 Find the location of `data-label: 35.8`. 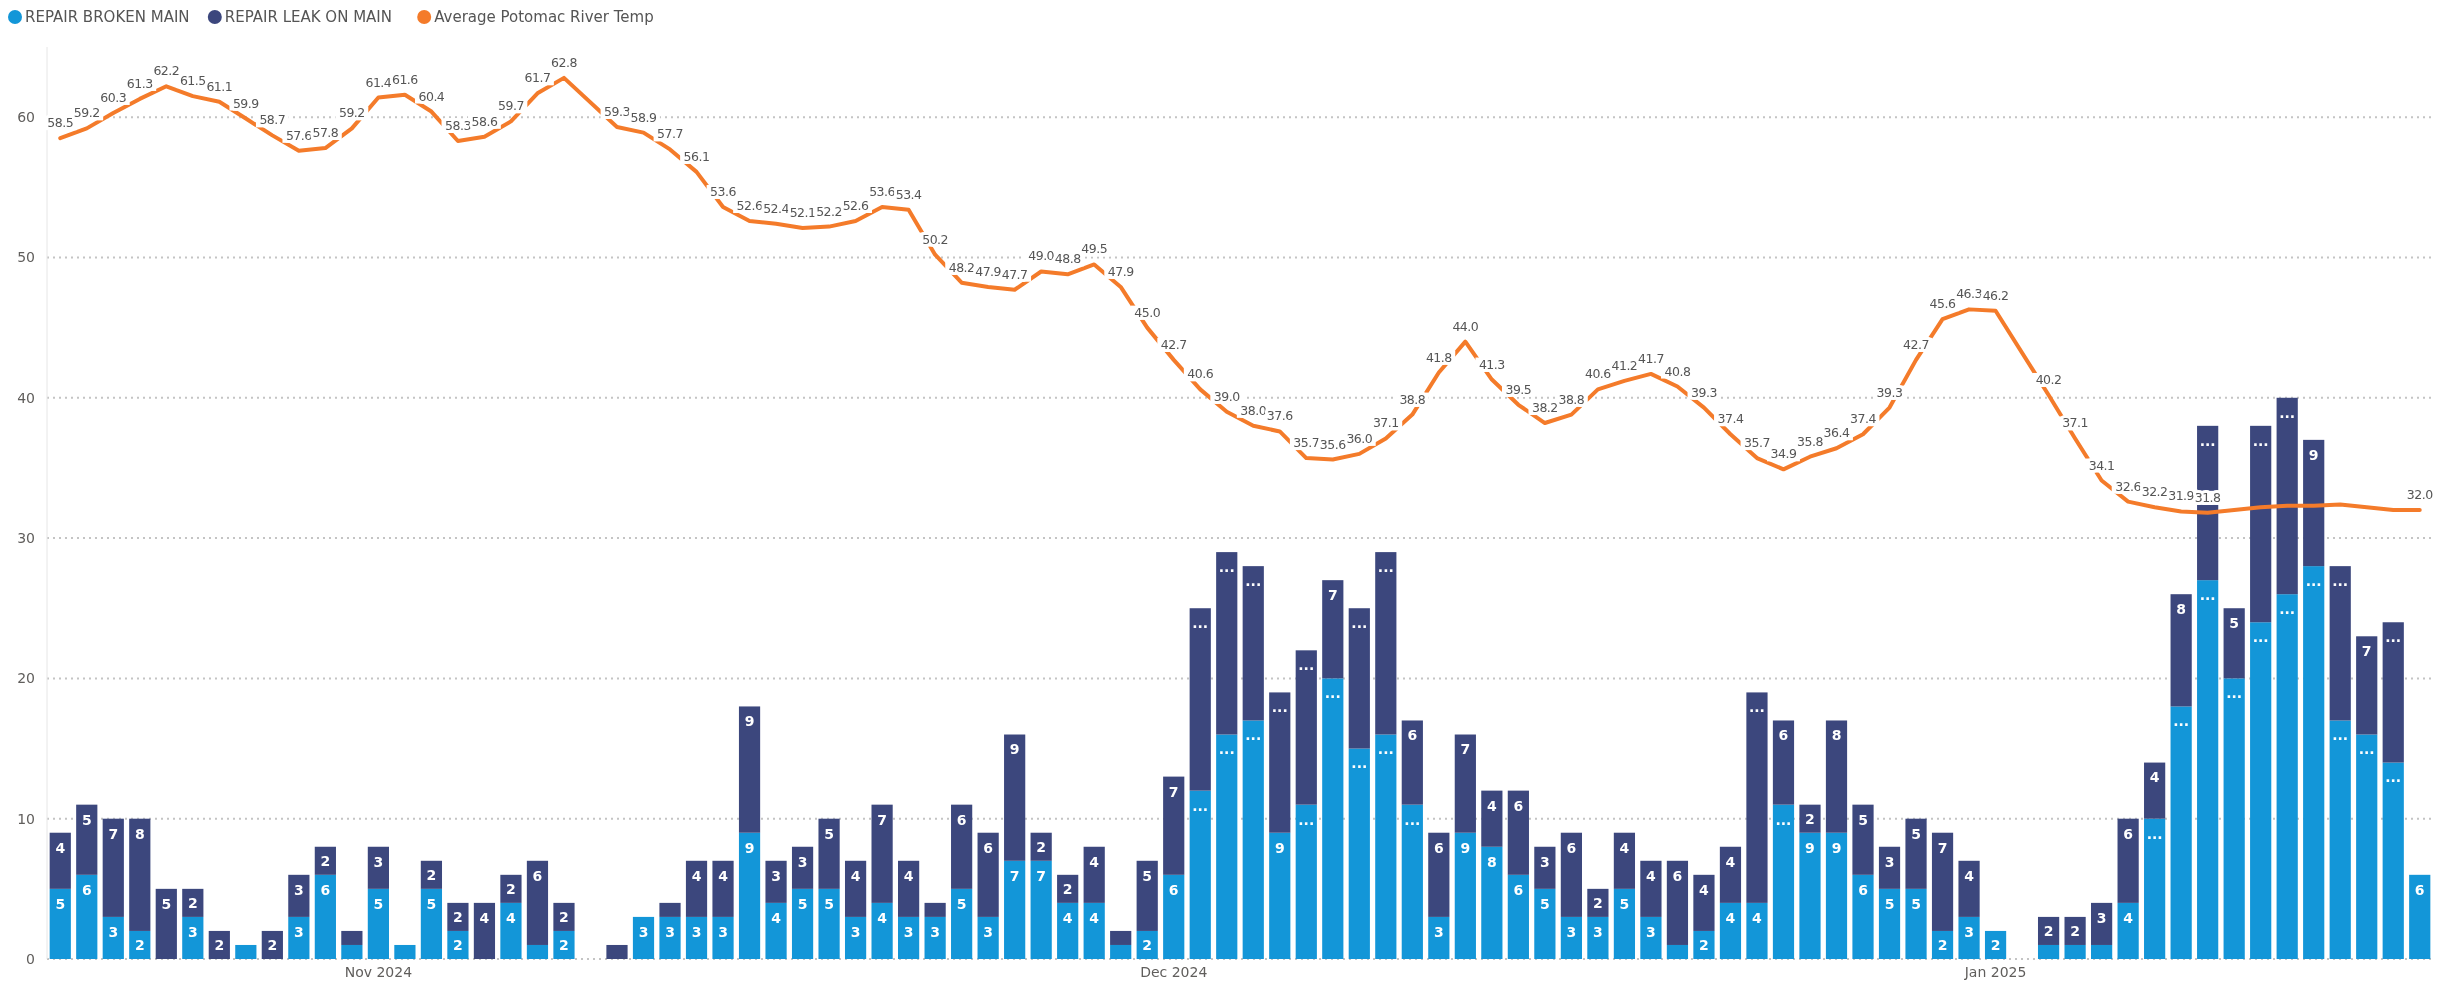

data-label: 35.8 is located at coordinates (1810, 441).